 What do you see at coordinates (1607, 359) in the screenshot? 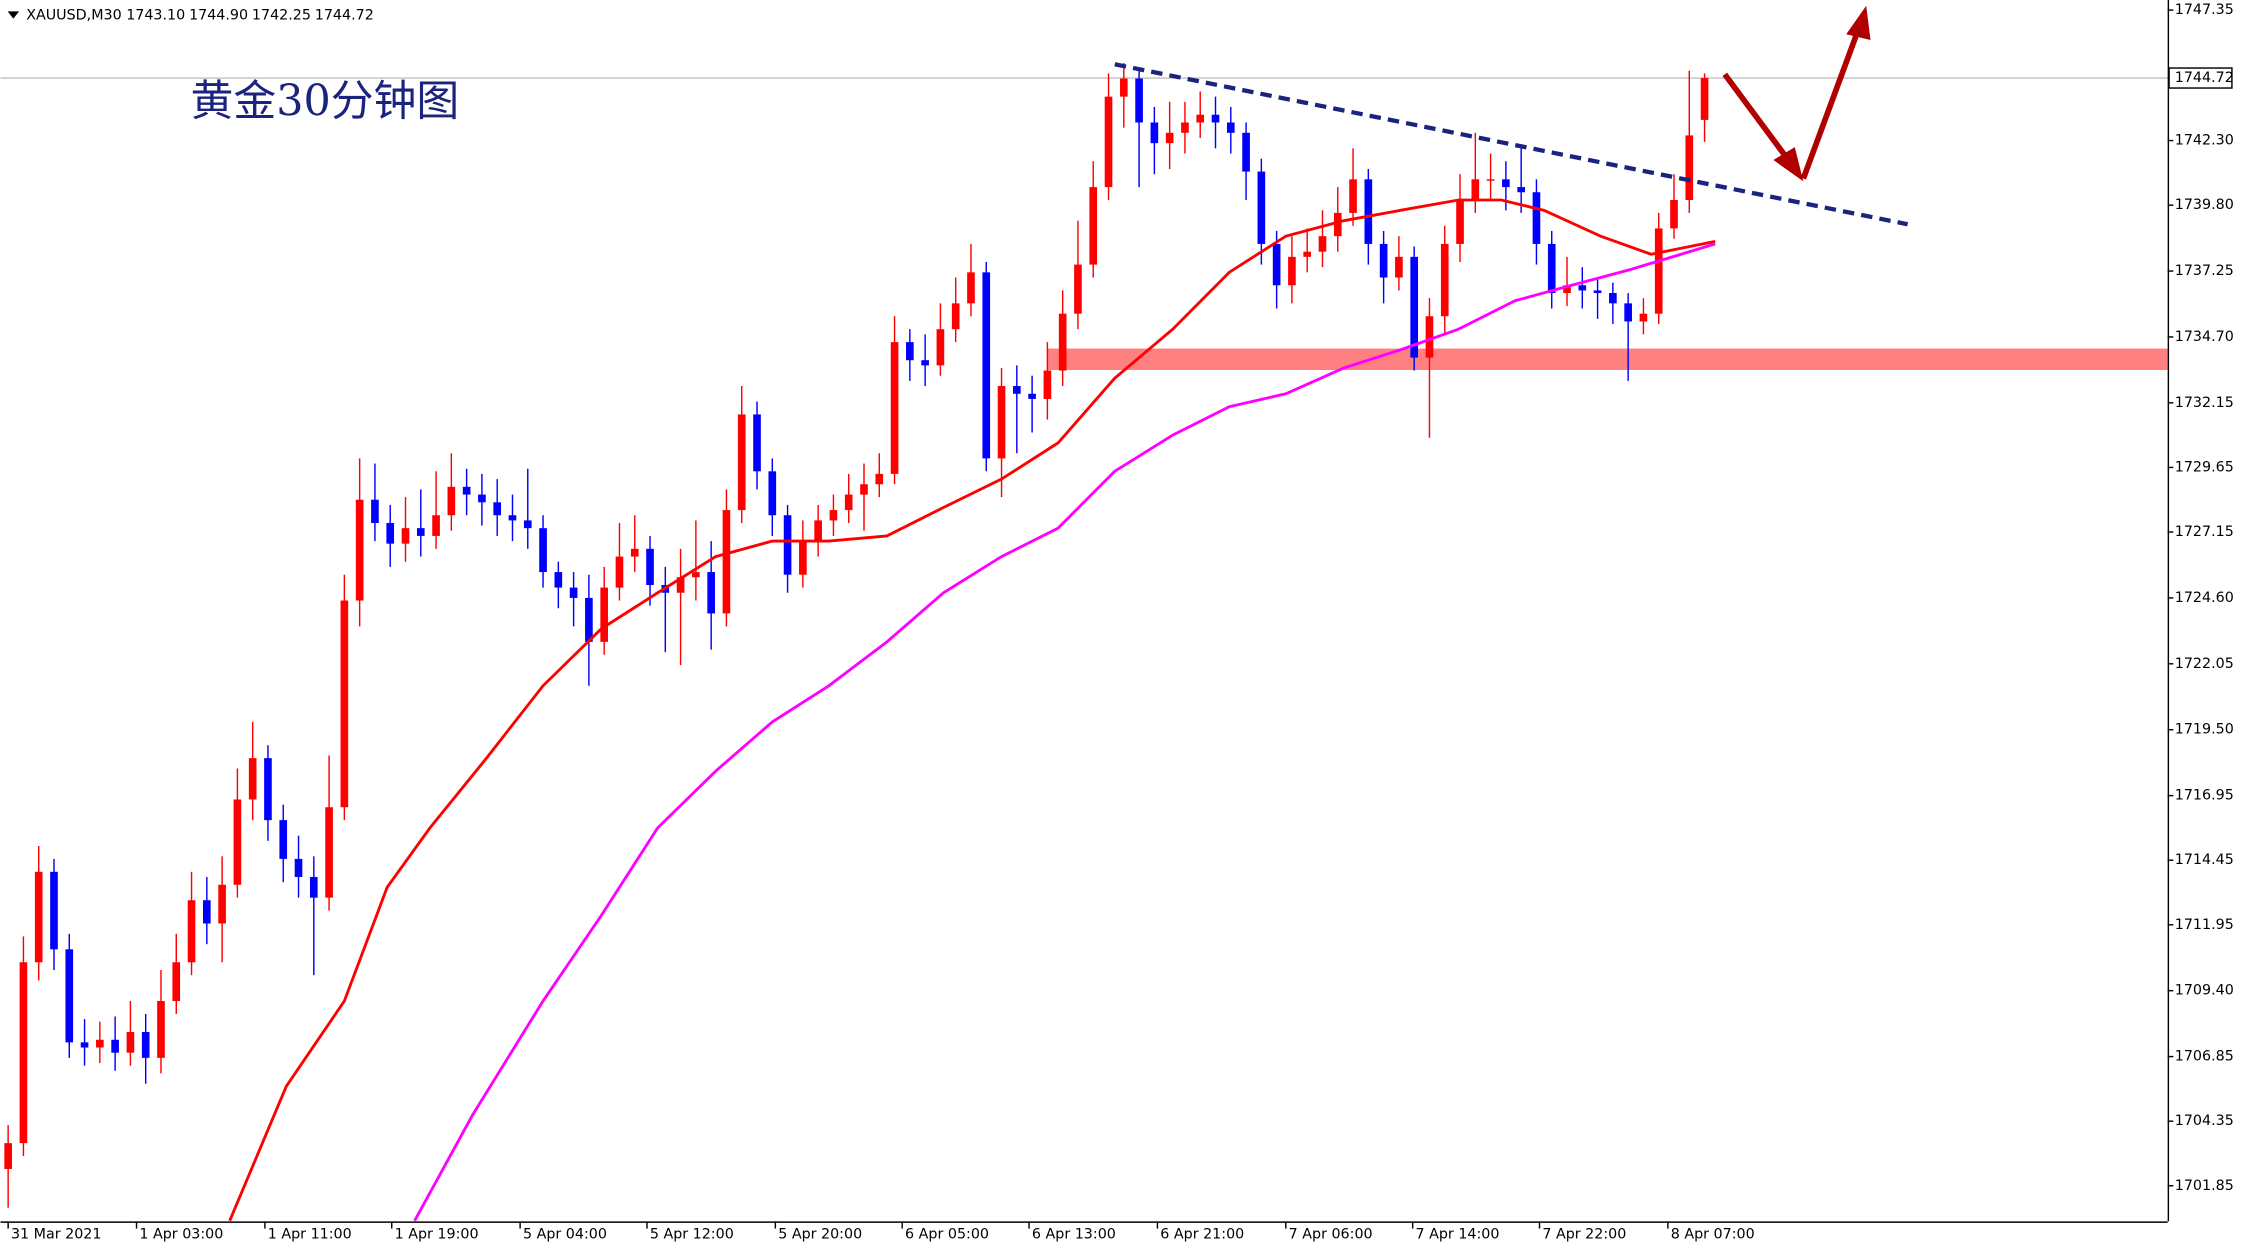
I see `support-zone` at bounding box center [1607, 359].